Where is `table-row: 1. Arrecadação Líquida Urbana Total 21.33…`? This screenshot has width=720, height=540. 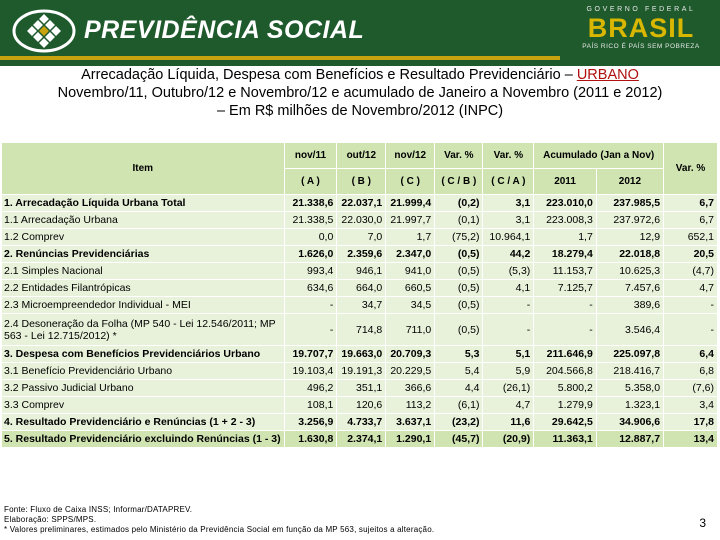 table-row: 1. Arrecadação Líquida Urbana Total 21.33… is located at coordinates (359, 203).